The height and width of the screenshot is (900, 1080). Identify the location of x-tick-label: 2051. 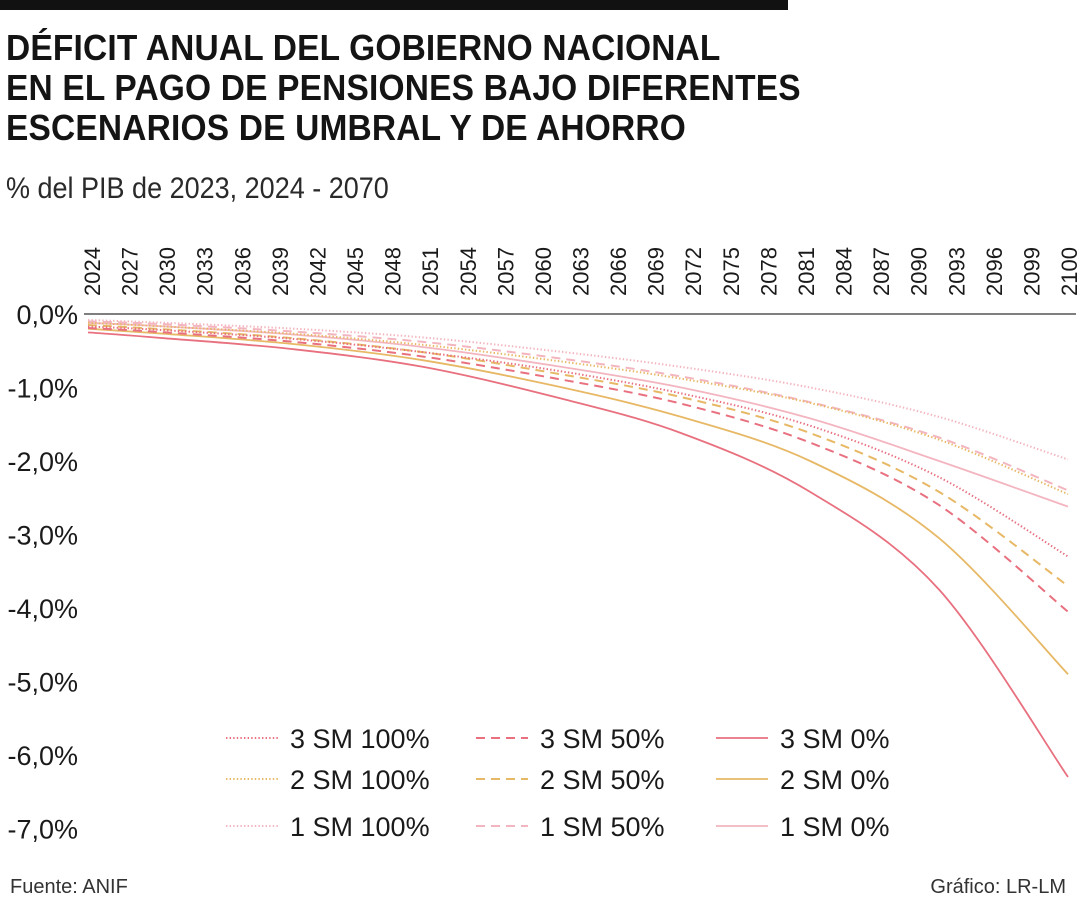
(430, 271).